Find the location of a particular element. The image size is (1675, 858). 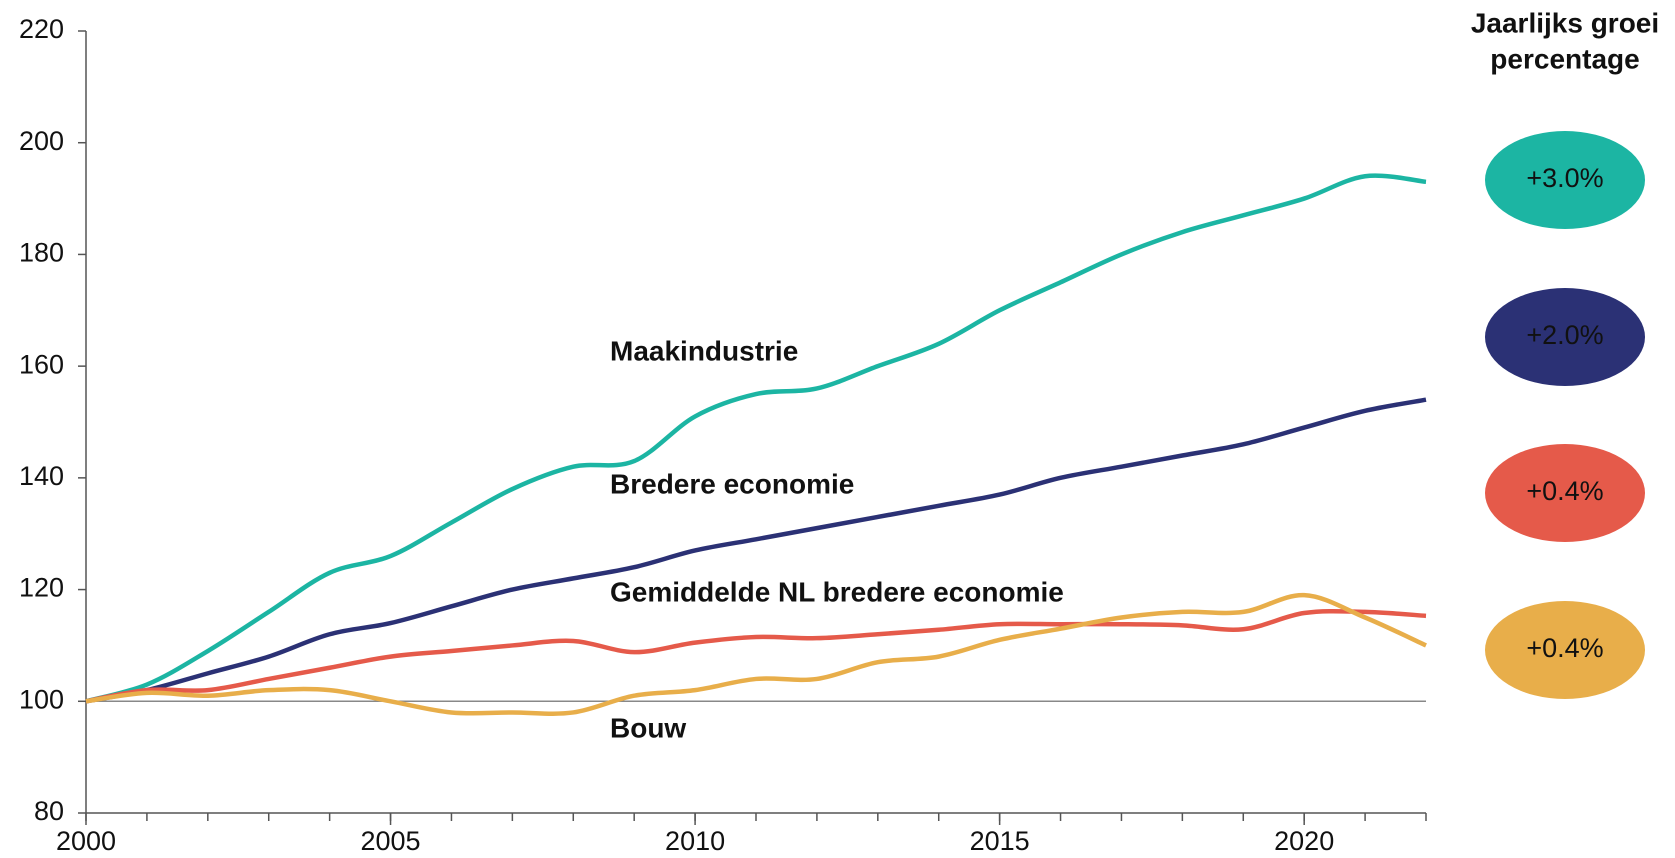

y-tick-label: 80 is located at coordinates (49, 811).